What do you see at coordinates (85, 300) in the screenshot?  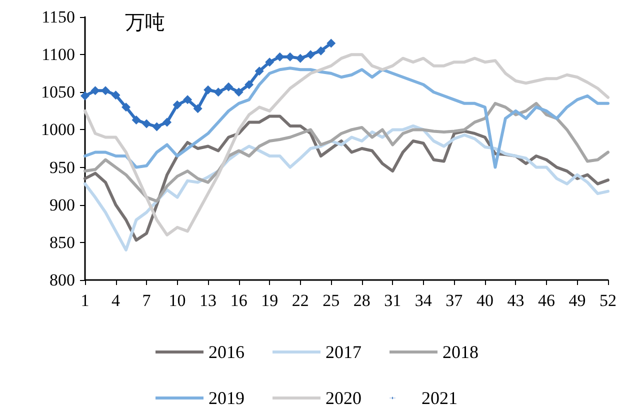 I see `x-tick-label: 1` at bounding box center [85, 300].